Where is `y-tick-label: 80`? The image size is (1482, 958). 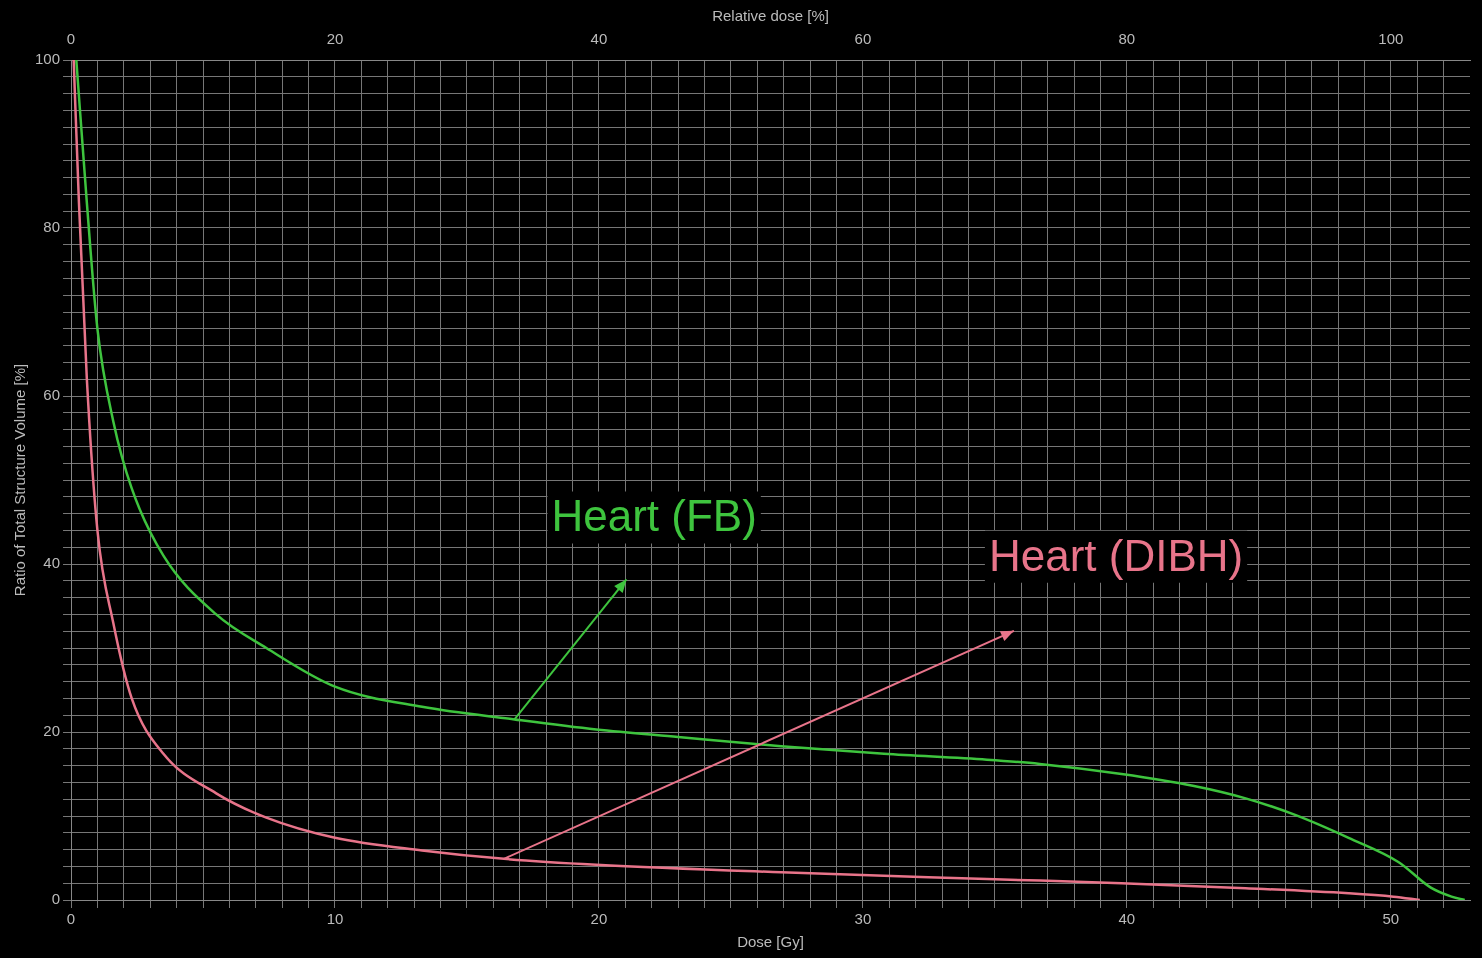 y-tick-label: 80 is located at coordinates (52, 227).